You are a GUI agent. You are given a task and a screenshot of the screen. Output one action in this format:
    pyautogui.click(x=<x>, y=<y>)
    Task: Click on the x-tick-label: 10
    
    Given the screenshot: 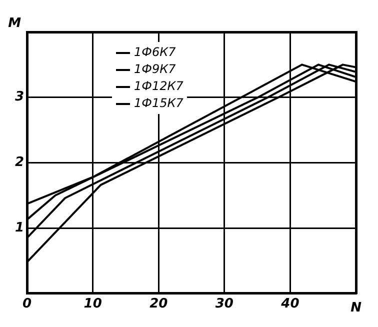 What is the action you would take?
    pyautogui.click(x=93, y=304)
    